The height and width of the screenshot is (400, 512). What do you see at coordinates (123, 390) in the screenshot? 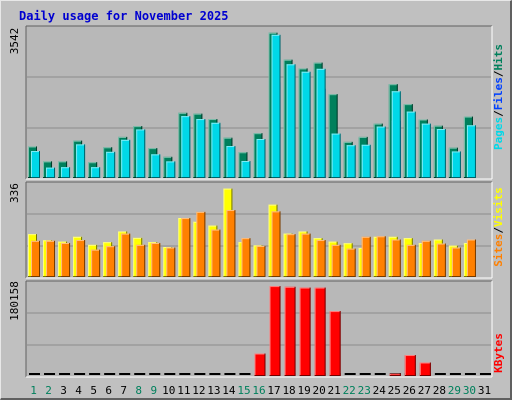
I see `day-tick-label: 7` at bounding box center [123, 390].